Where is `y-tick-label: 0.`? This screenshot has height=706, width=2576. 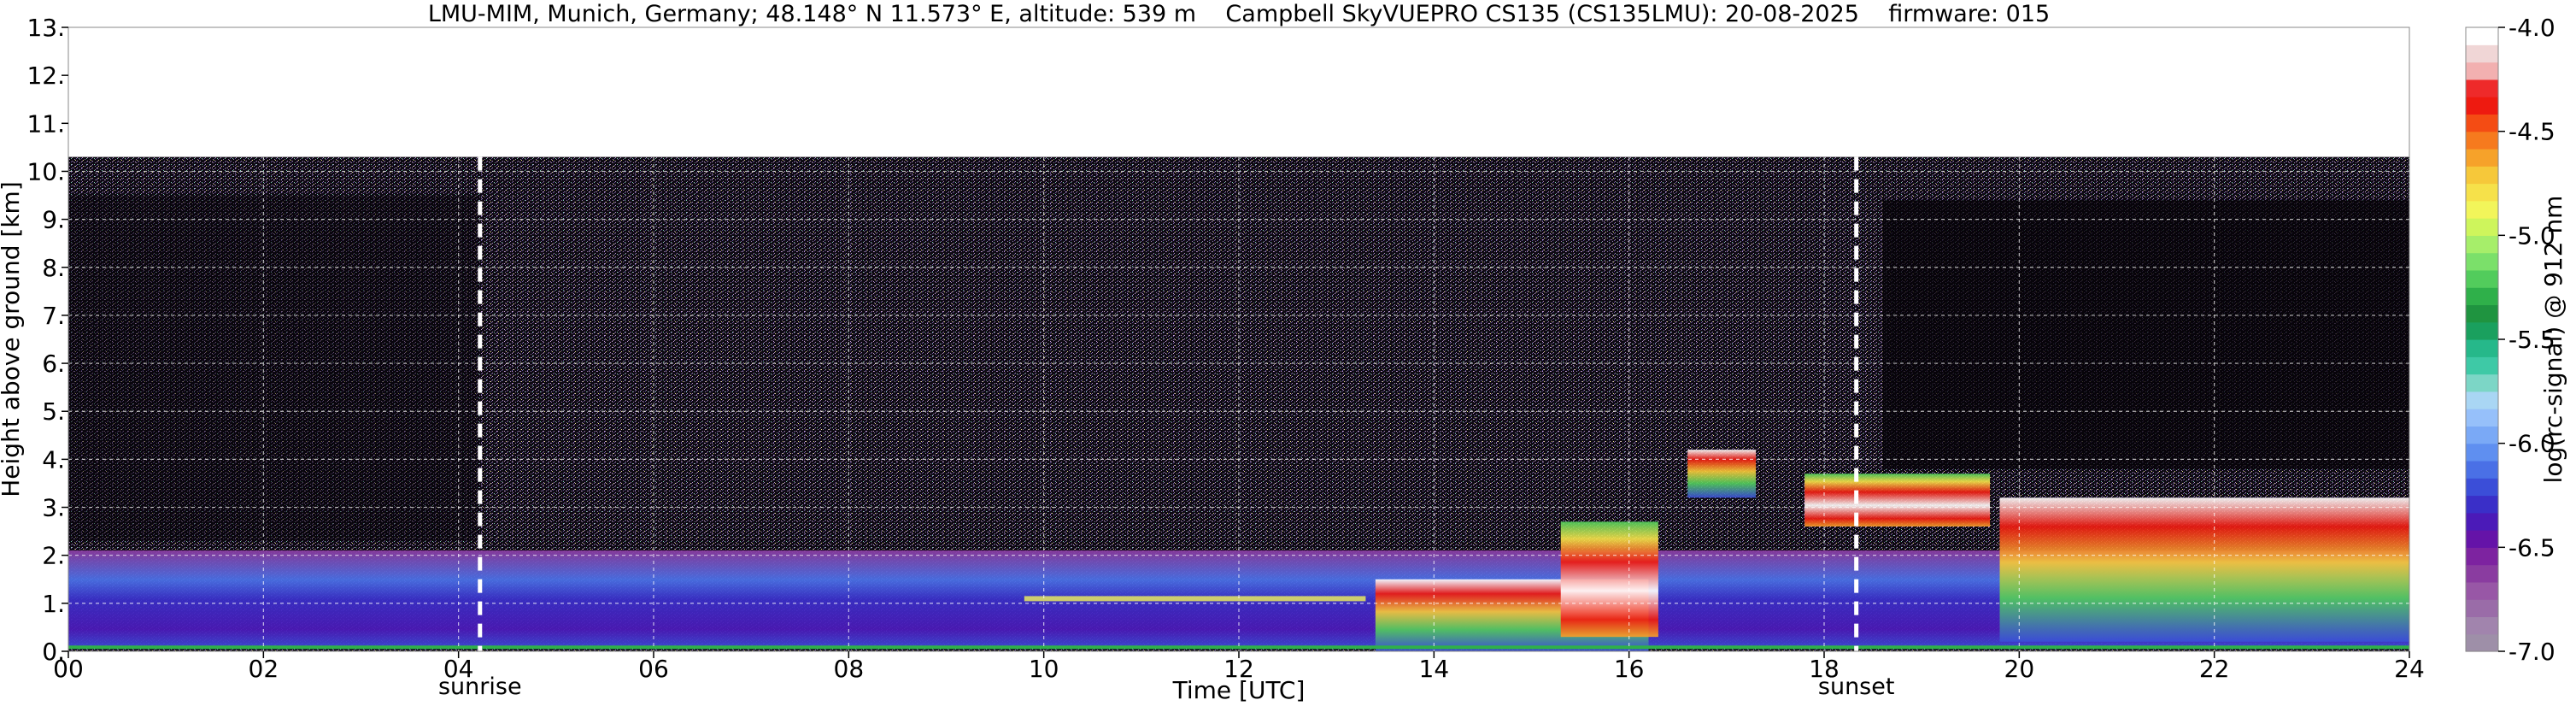 y-tick-label: 0. is located at coordinates (53, 652).